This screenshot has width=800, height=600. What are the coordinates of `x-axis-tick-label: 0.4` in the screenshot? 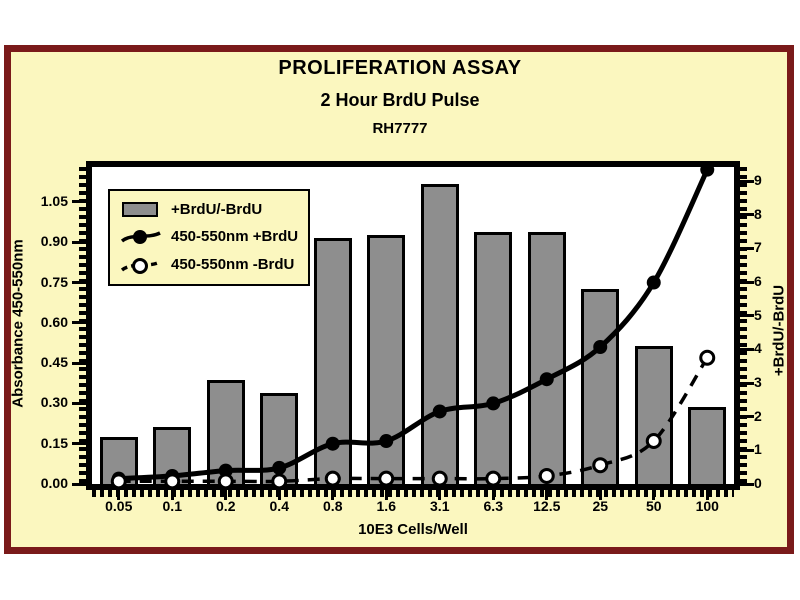 It's located at (279, 506).